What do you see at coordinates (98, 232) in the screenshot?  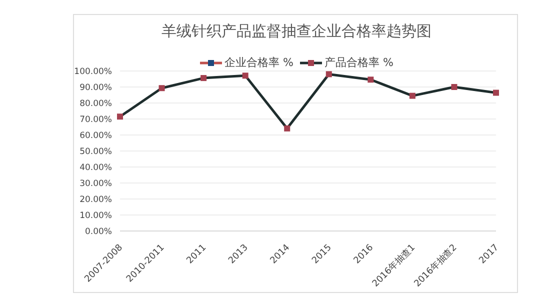 I see `y-tick-label: 0.00%` at bounding box center [98, 232].